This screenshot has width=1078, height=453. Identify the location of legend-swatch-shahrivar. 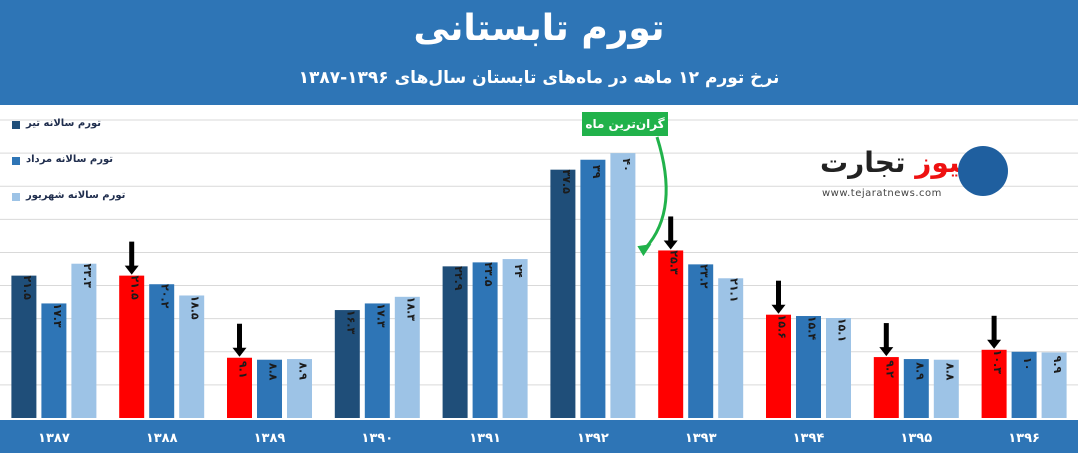
(16, 197).